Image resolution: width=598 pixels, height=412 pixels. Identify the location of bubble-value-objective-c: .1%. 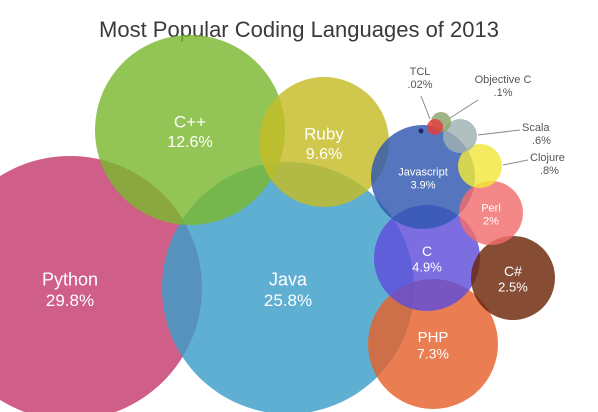
(503, 93).